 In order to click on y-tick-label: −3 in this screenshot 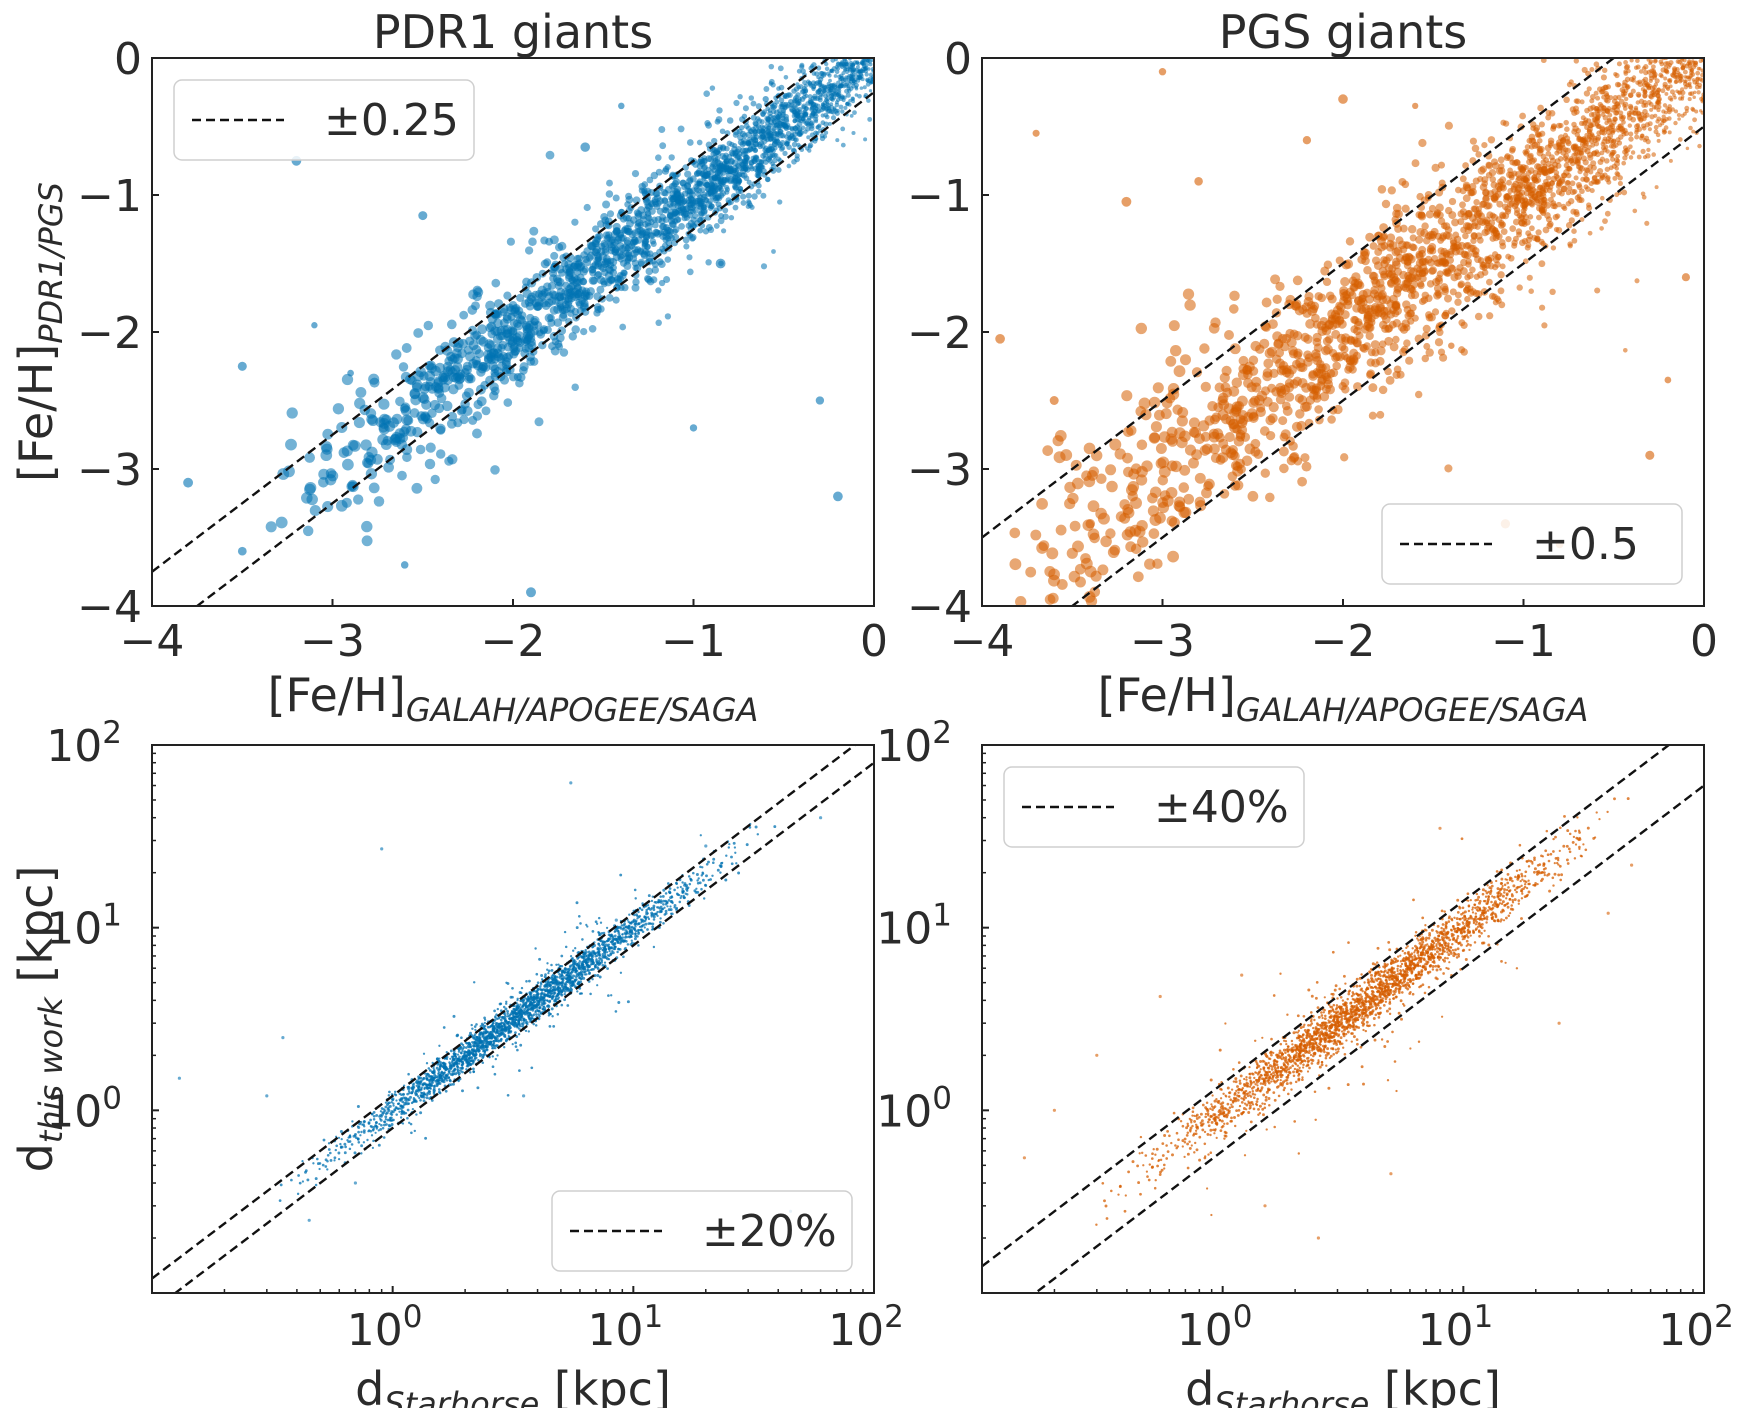, I will do `click(109, 470)`.